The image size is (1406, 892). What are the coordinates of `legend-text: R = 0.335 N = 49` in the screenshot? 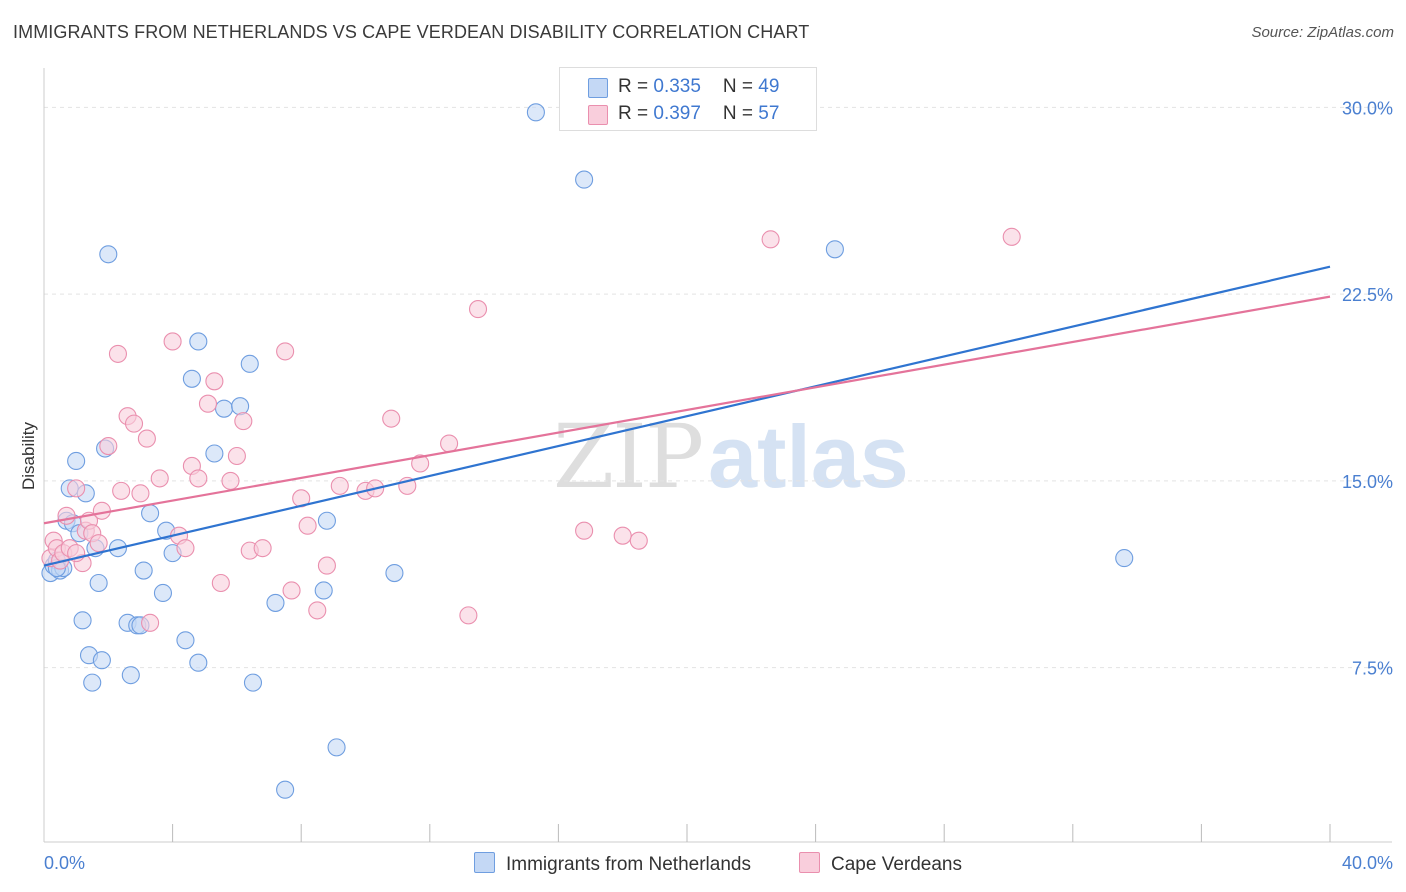 It's located at (698, 87).